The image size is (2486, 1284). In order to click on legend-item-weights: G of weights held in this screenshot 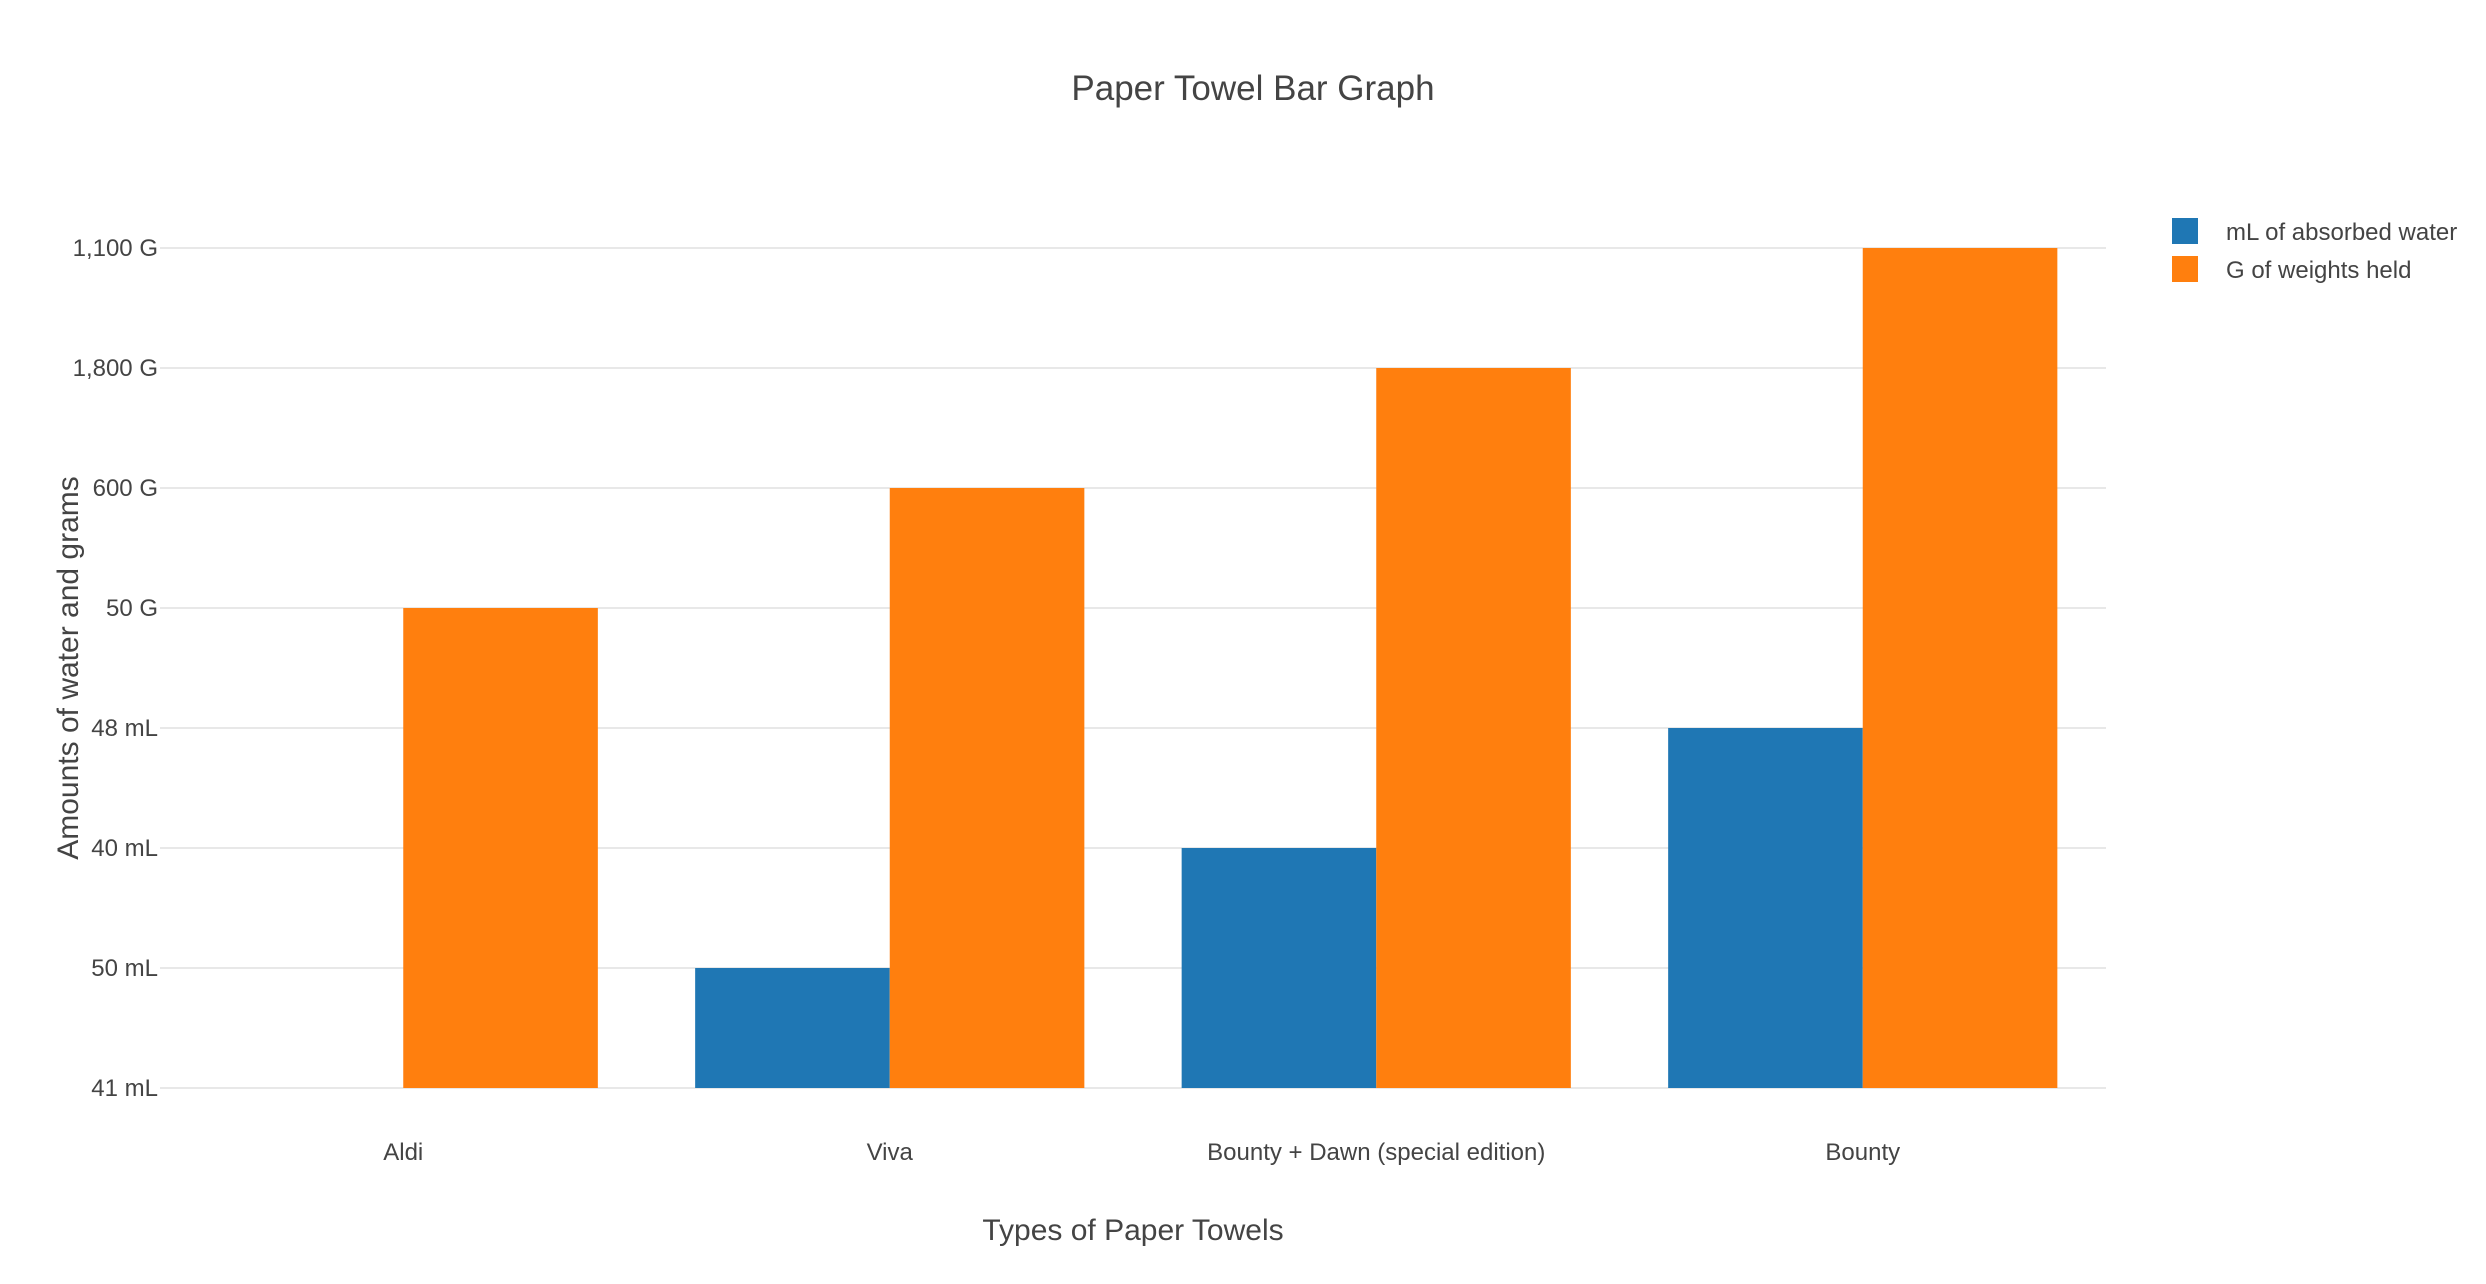, I will do `click(2291, 270)`.